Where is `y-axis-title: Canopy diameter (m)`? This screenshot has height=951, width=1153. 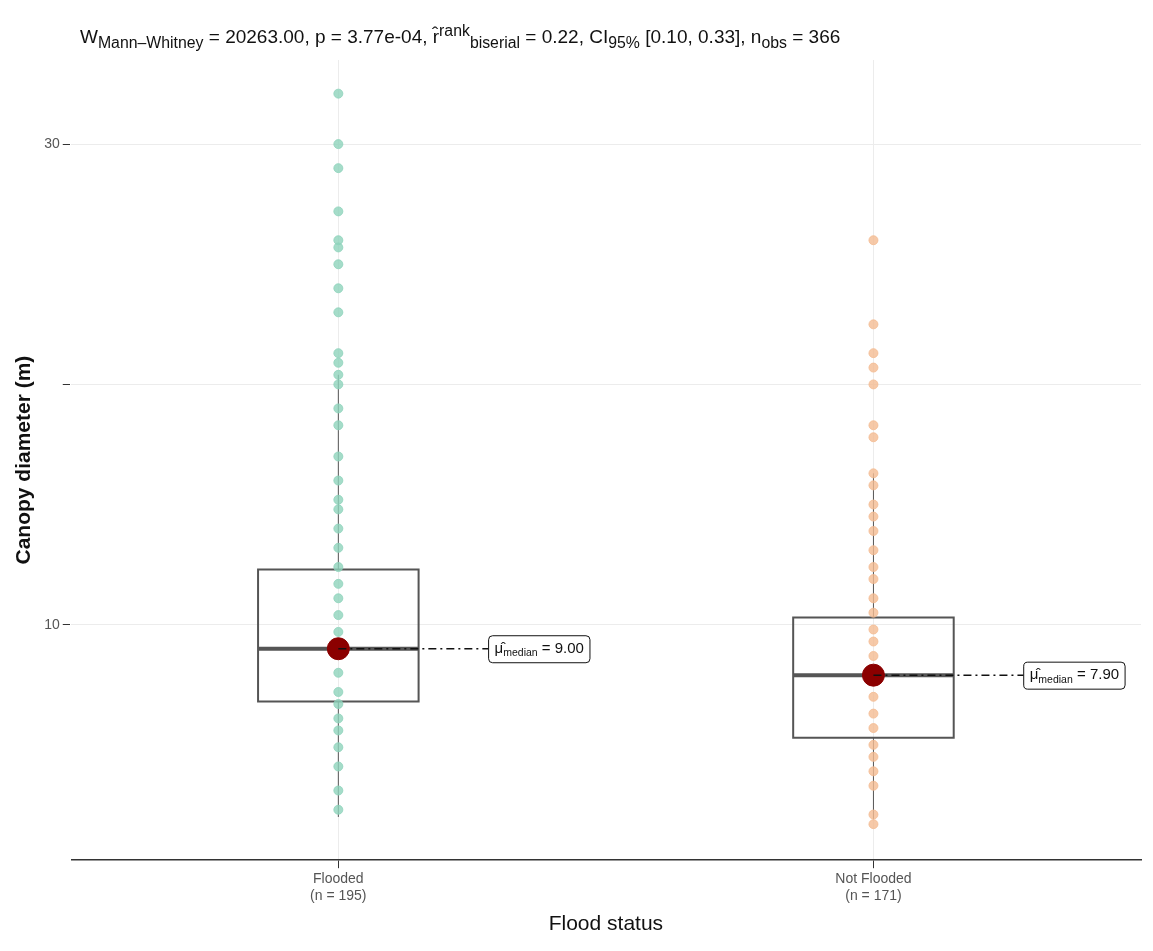 y-axis-title: Canopy diameter (m) is located at coordinates (23, 460).